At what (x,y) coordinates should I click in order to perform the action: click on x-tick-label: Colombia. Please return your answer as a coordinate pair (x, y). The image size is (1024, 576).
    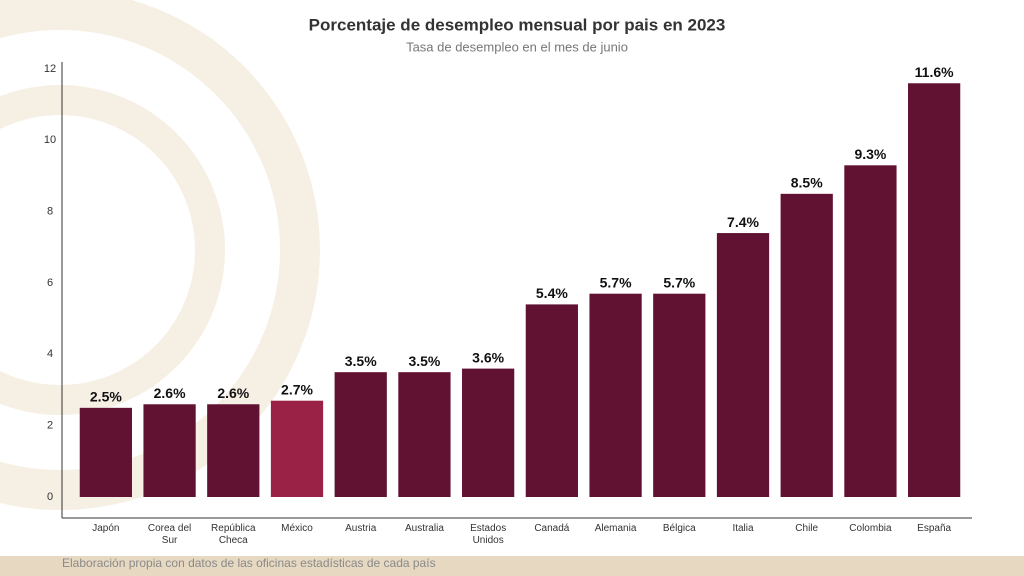
    Looking at the image, I should click on (870, 528).